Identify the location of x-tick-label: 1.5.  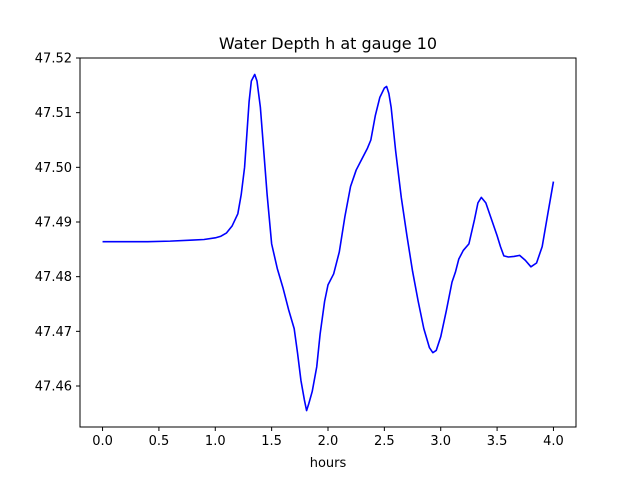
(271, 441).